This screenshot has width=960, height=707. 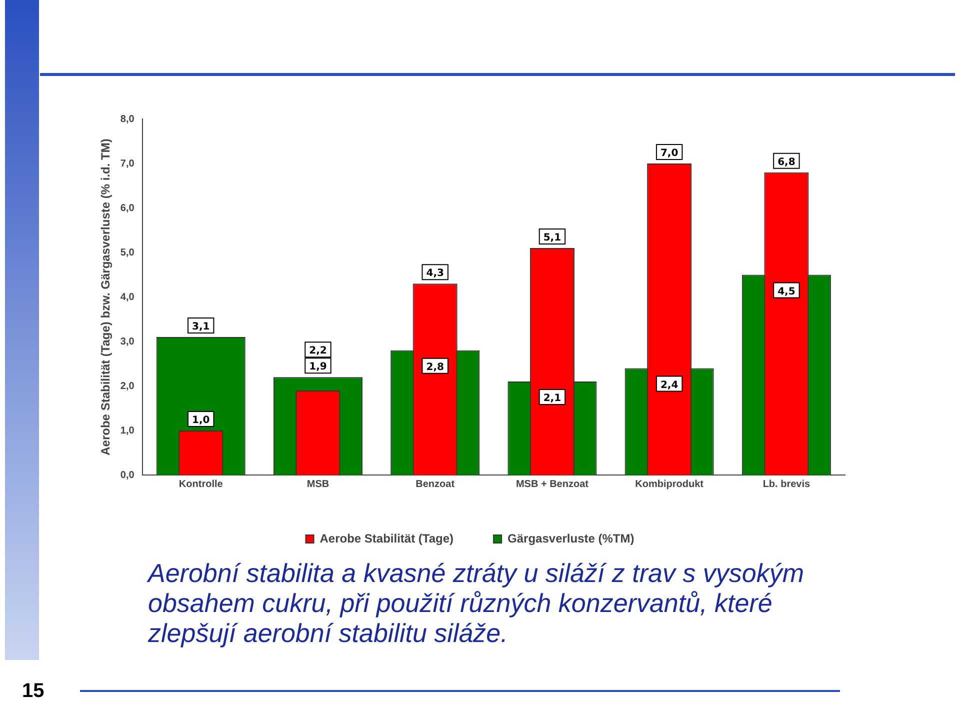 What do you see at coordinates (127, 208) in the screenshot?
I see `y-tick-label: 6,0` at bounding box center [127, 208].